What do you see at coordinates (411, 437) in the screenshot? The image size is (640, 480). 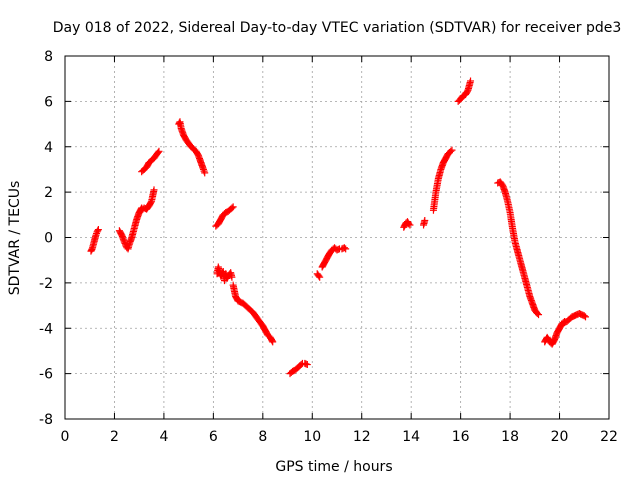 I see `x-tick-label: 14` at bounding box center [411, 437].